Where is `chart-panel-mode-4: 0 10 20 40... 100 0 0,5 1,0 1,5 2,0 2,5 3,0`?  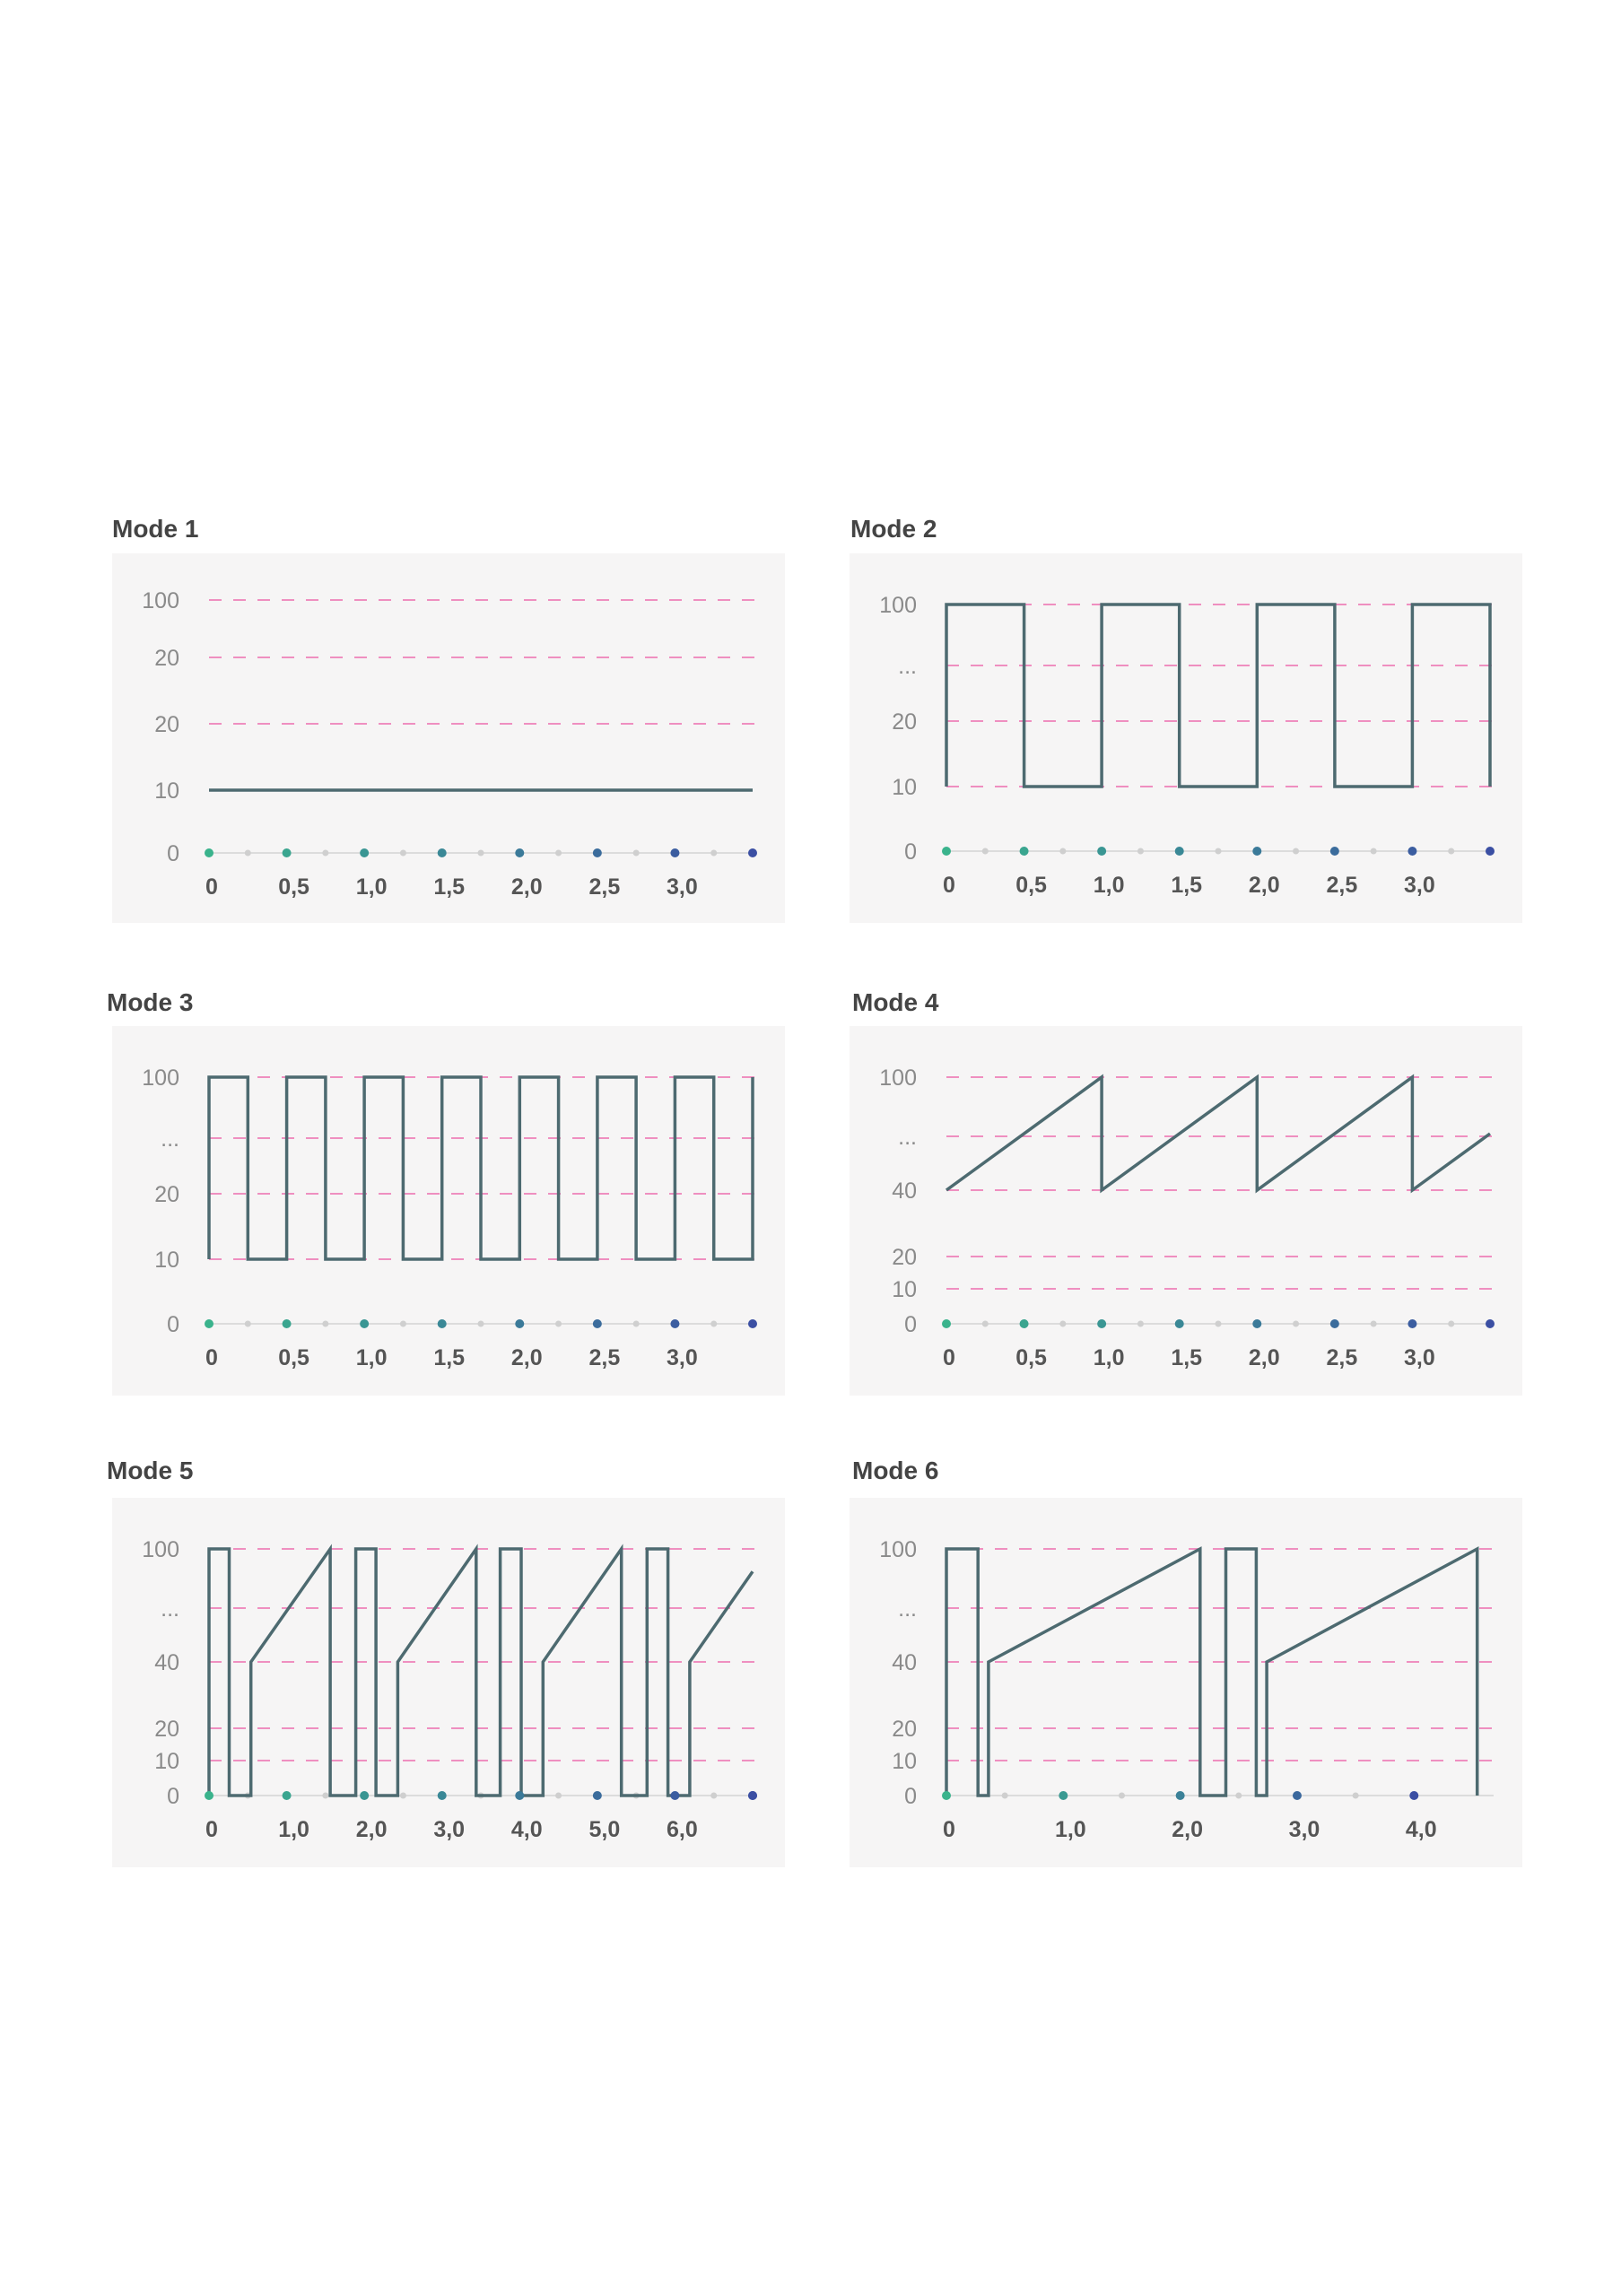 chart-panel-mode-4: 0 10 20 40... 100 0 0,5 1,0 1,5 2,0 2,5 3,0 is located at coordinates (1186, 1211).